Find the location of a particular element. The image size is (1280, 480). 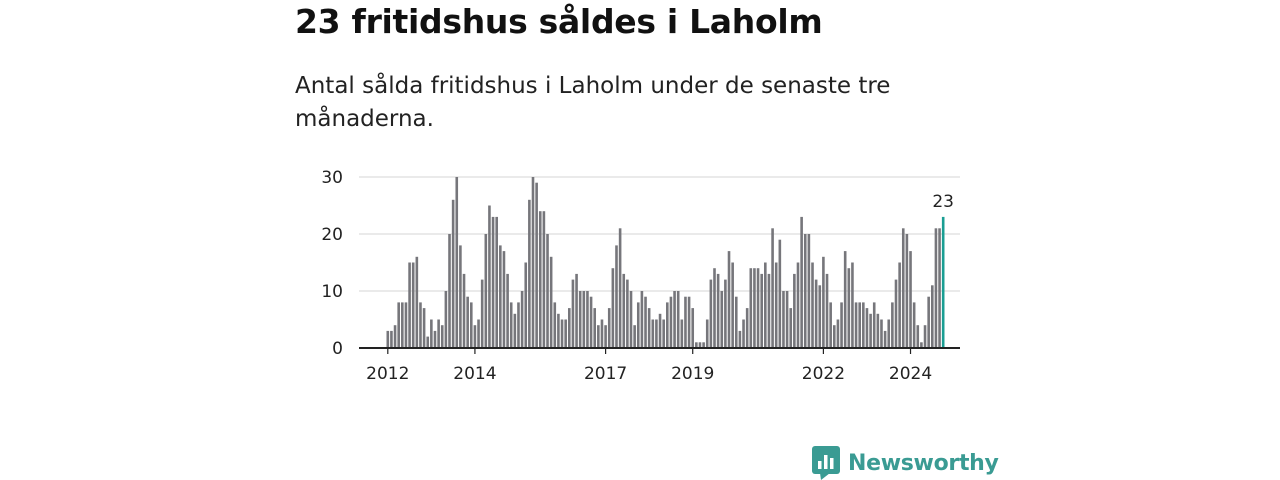

x-tick-label: 2024 is located at coordinates (910, 374).